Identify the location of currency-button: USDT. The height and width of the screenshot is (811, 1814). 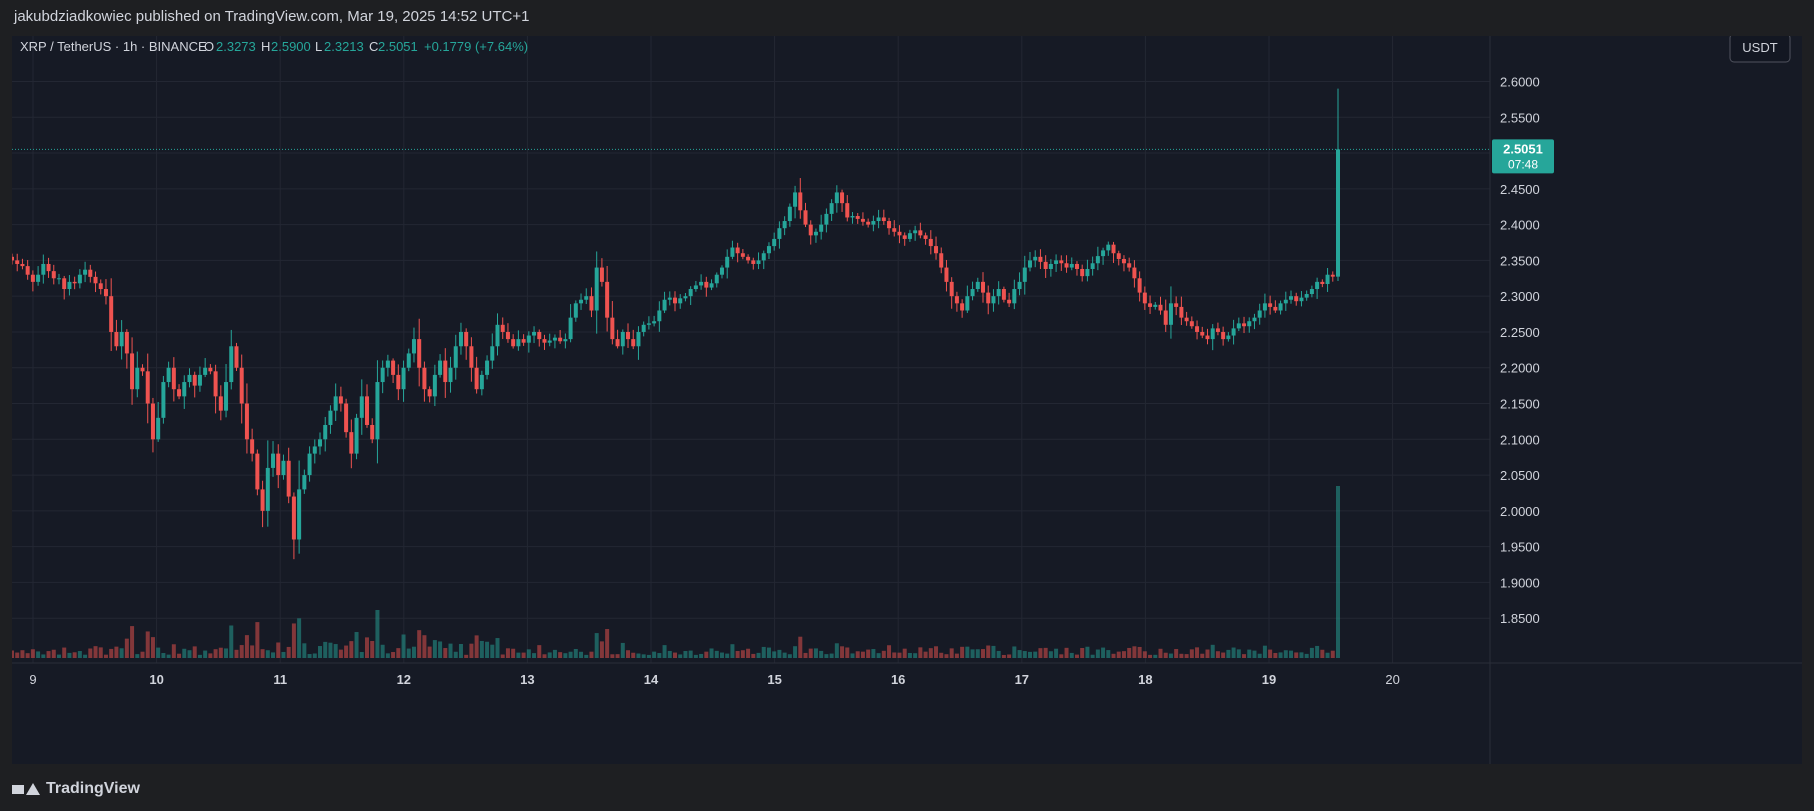
(1760, 49).